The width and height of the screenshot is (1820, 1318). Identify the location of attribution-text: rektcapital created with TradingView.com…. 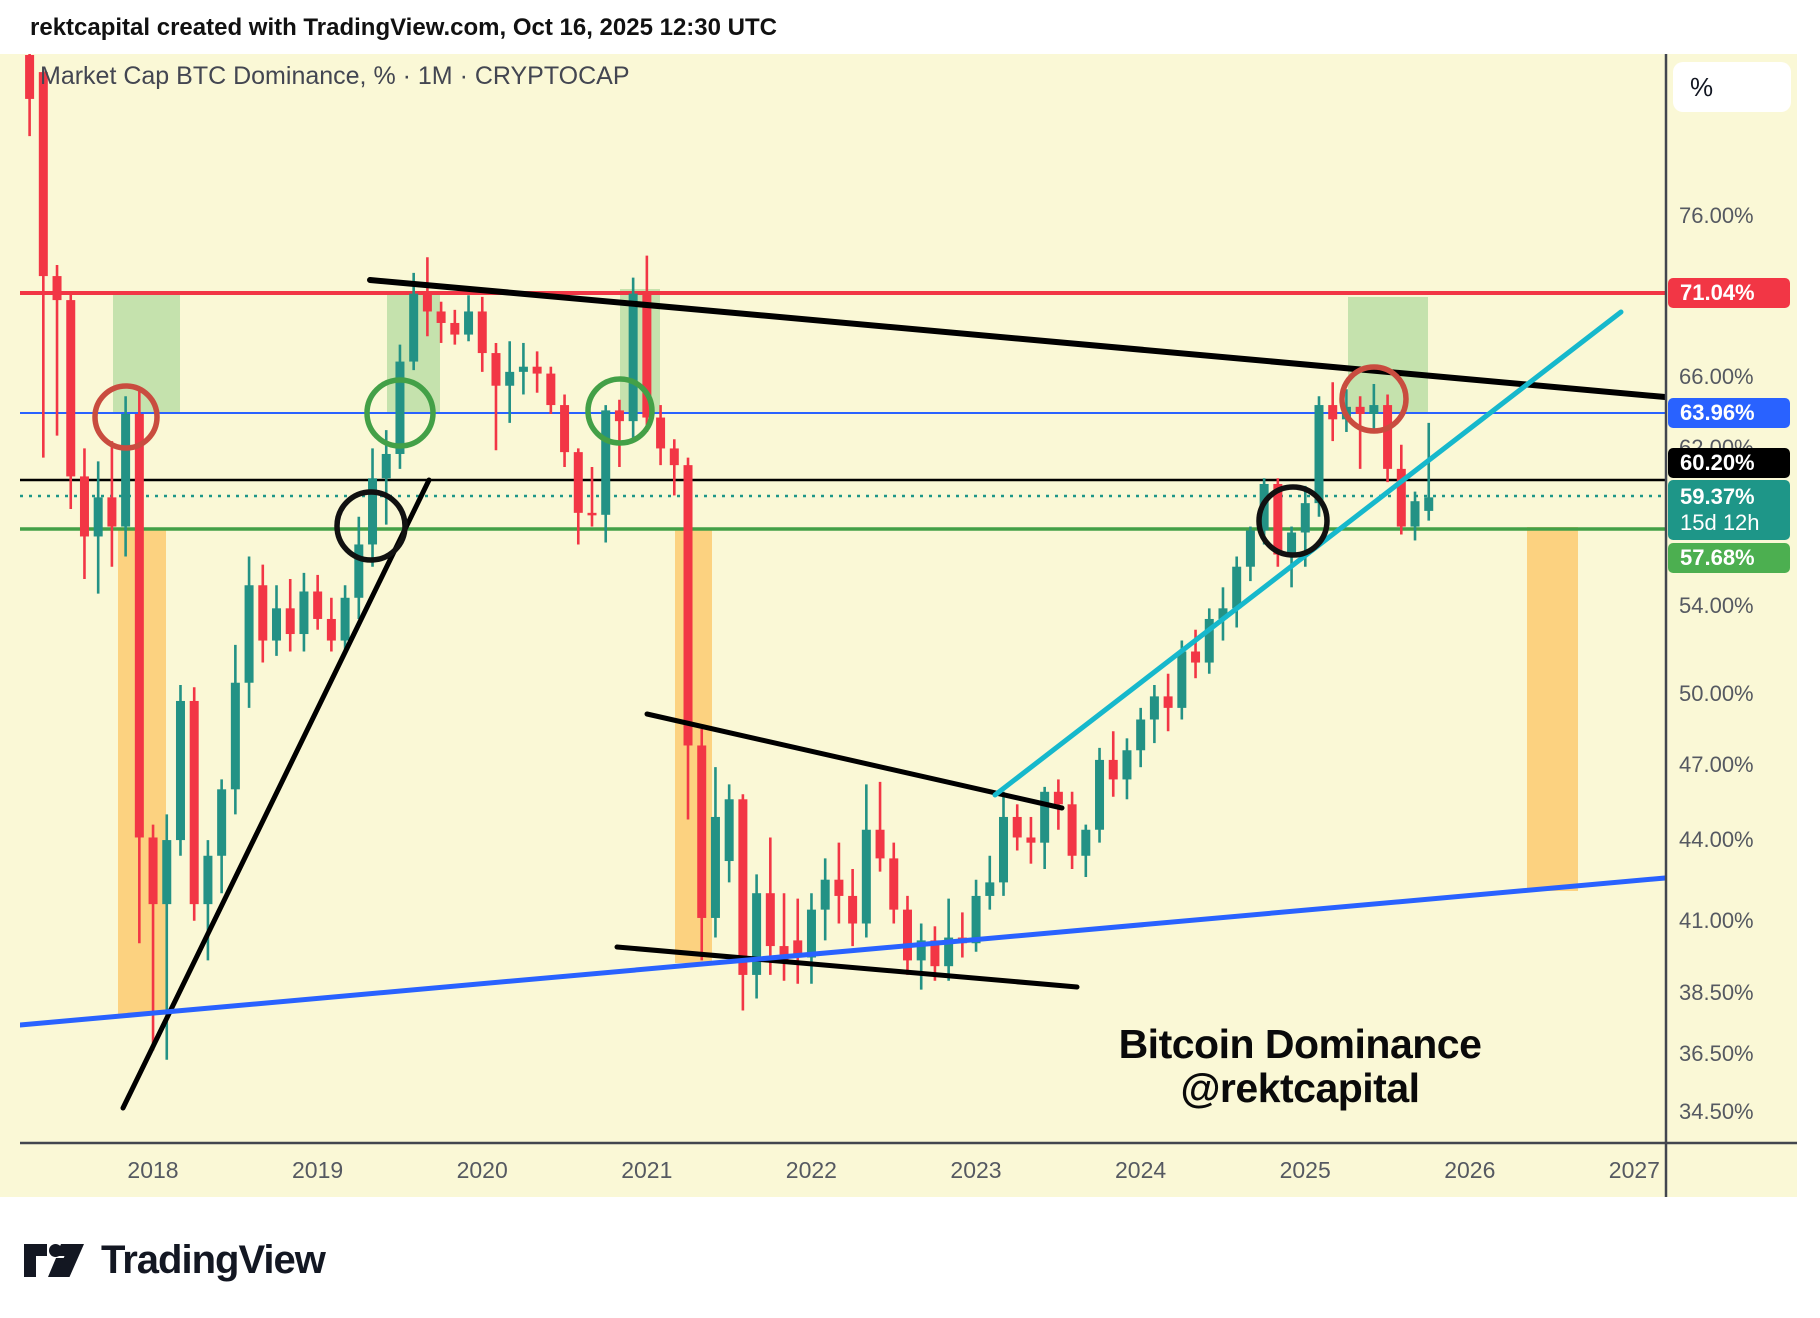
(403, 27).